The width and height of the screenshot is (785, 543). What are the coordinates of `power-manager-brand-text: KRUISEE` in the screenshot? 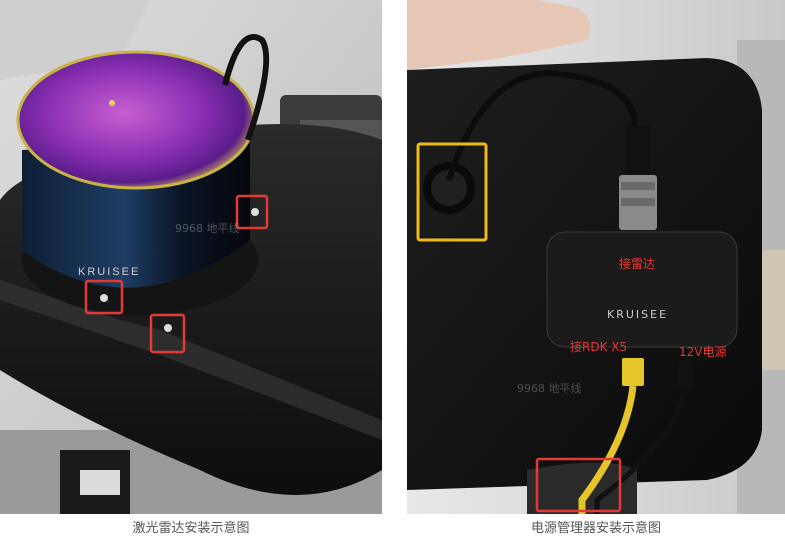 It's located at (637, 314).